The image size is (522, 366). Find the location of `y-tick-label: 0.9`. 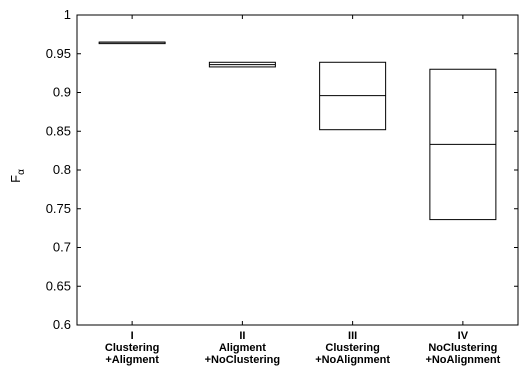

y-tick-label: 0.9 is located at coordinates (62, 92).